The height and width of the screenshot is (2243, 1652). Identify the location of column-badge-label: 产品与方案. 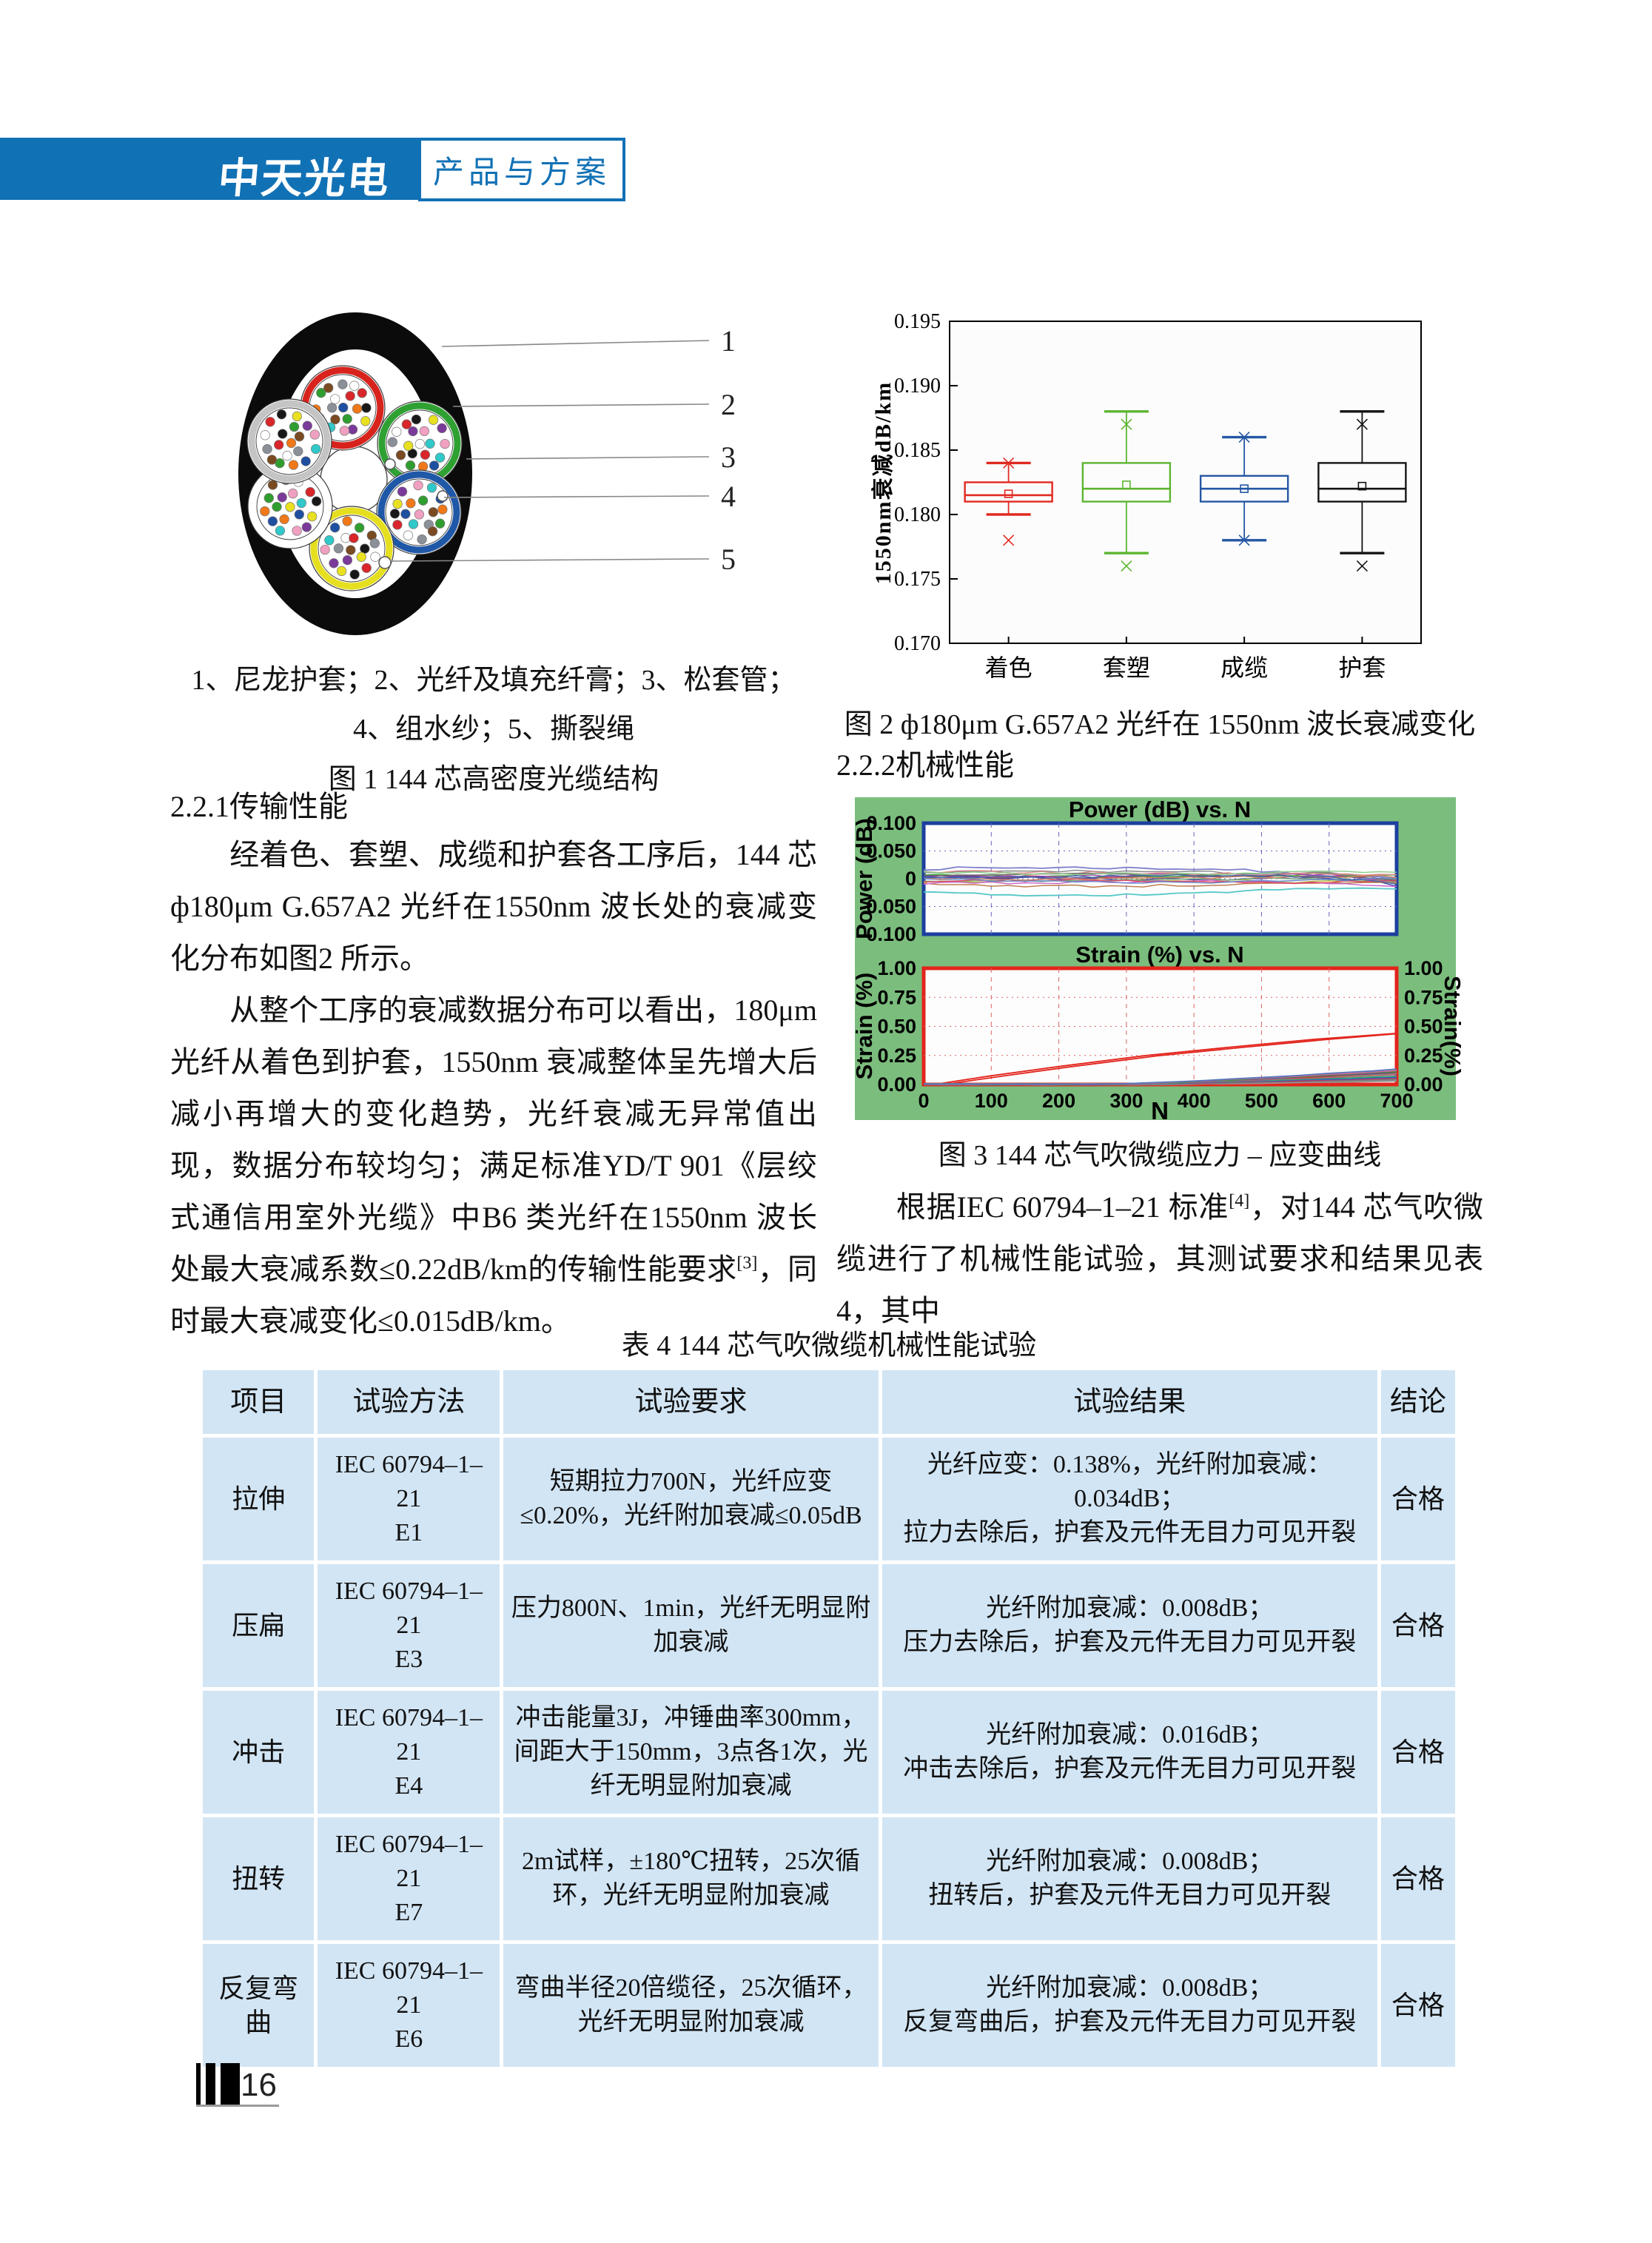
(521, 172).